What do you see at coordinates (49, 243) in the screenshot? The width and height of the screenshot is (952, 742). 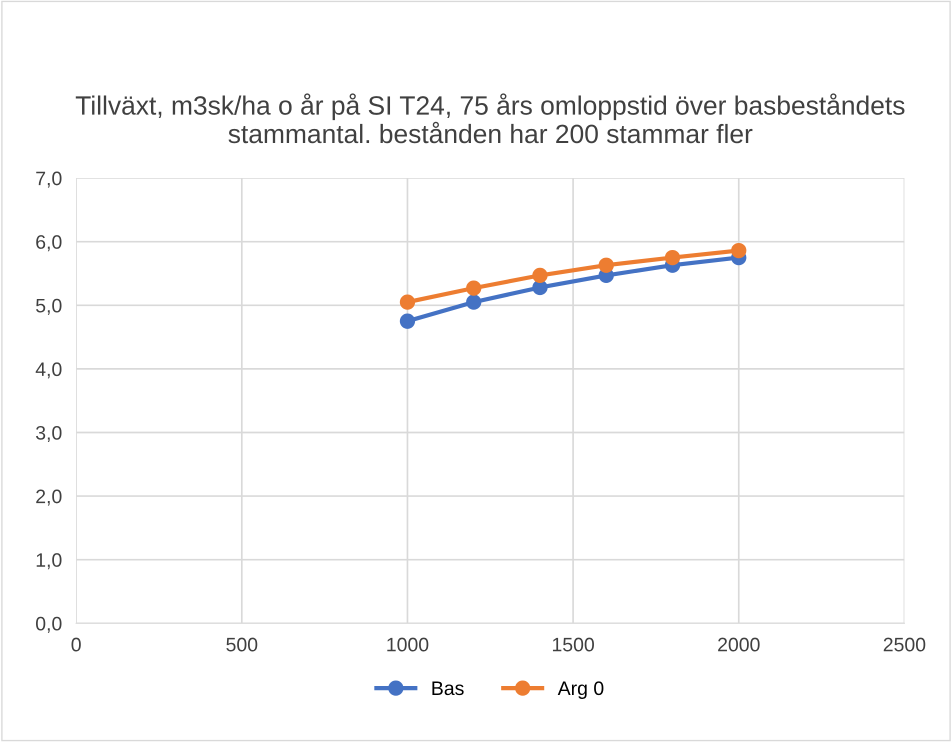 I see `y-tick-label: 6,0` at bounding box center [49, 243].